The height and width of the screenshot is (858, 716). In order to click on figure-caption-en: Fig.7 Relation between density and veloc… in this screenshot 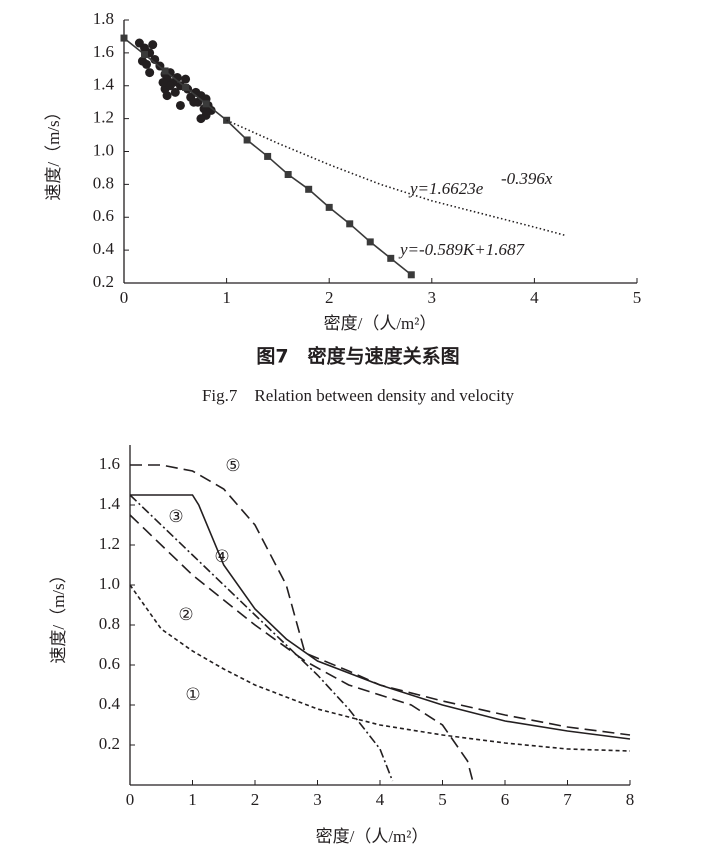, I will do `click(358, 395)`.